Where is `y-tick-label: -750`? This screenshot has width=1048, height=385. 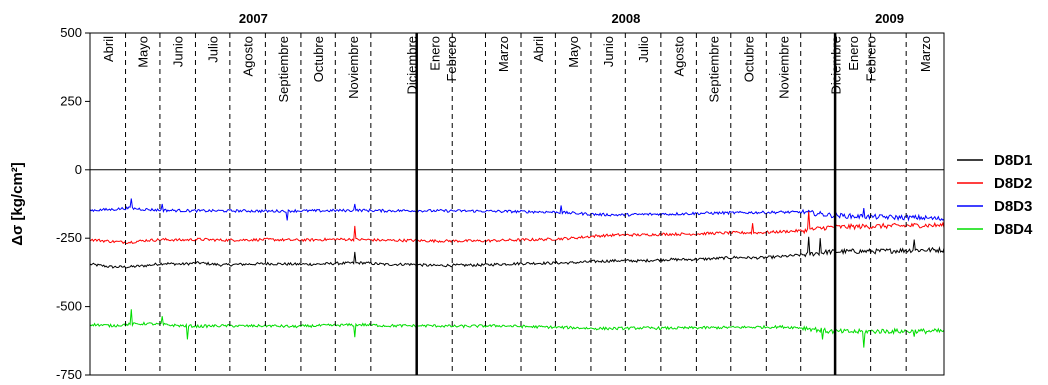
y-tick-label: -750 is located at coordinates (69, 374).